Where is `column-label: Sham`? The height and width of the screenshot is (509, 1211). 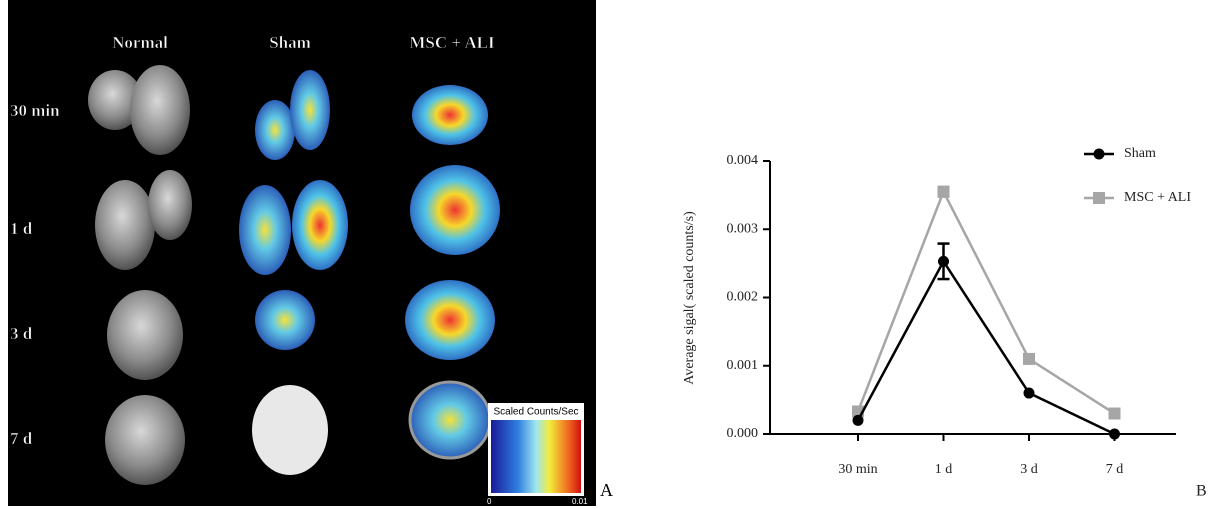
column-label: Sham is located at coordinates (290, 42).